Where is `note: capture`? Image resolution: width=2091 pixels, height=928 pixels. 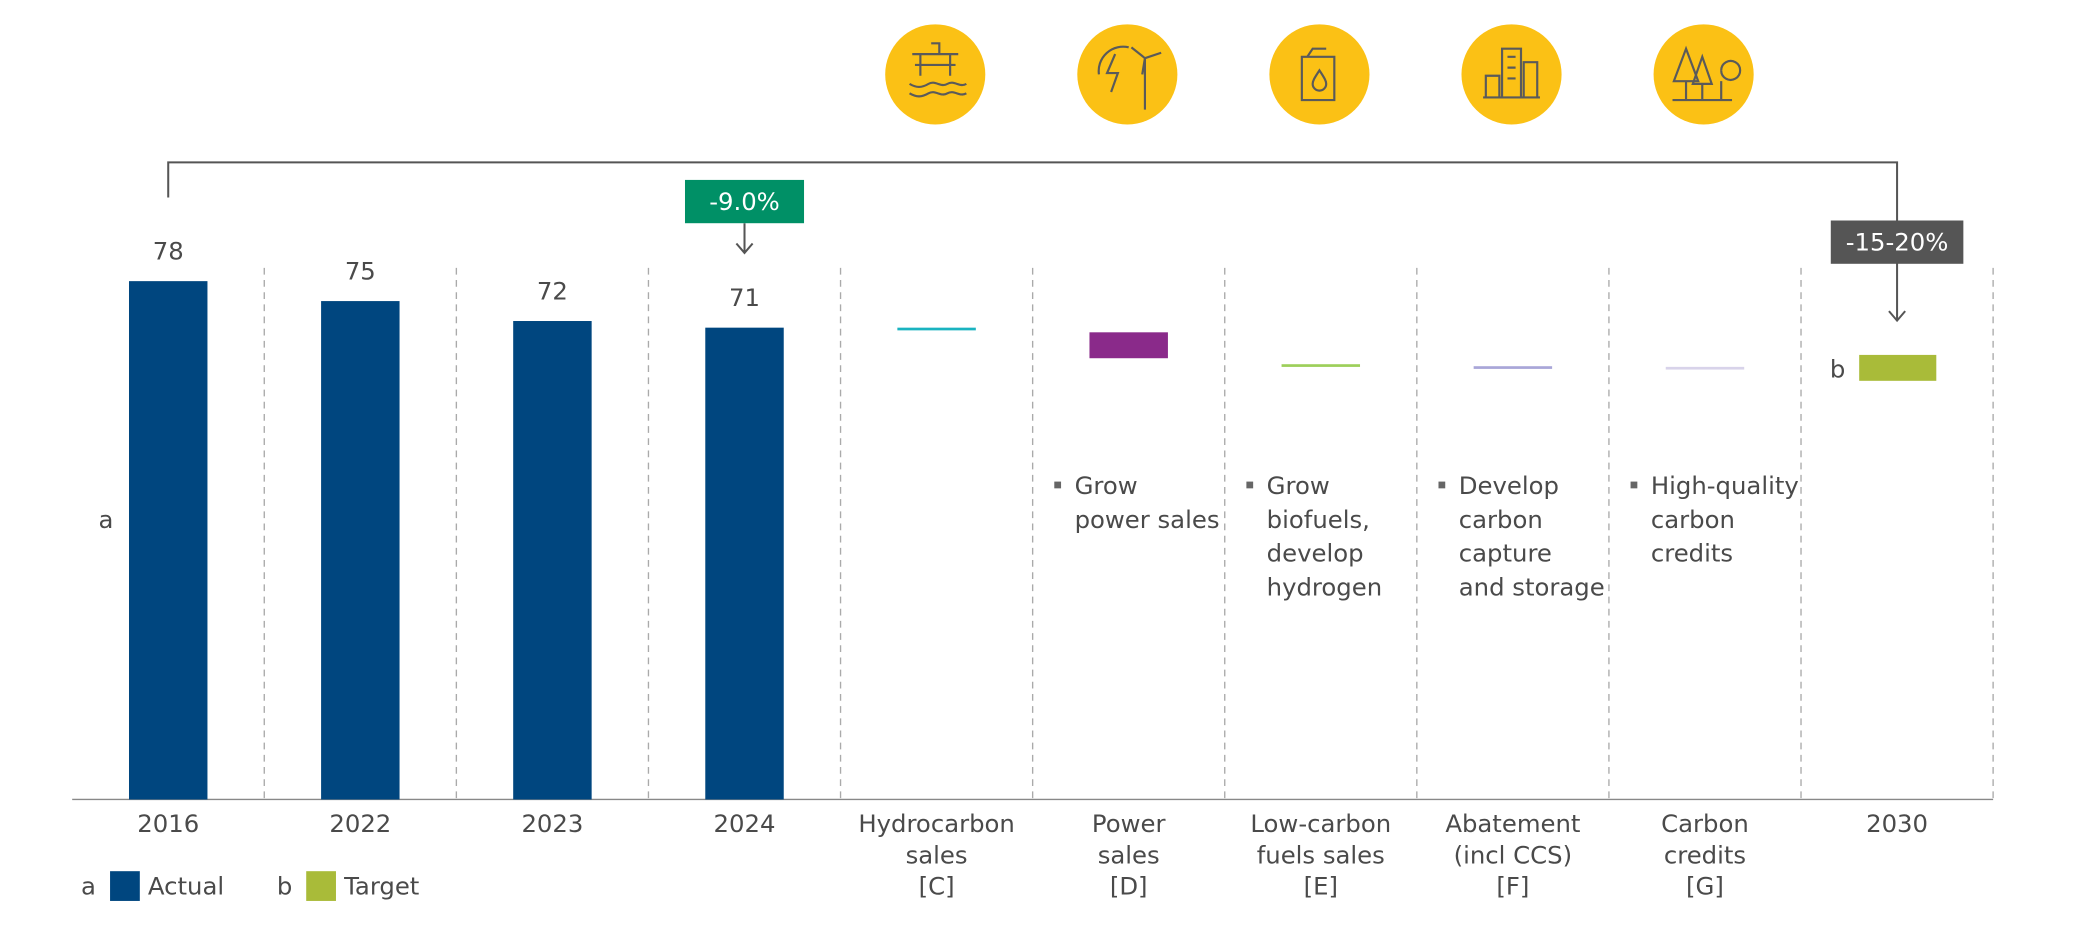
note: capture is located at coordinates (1505, 553).